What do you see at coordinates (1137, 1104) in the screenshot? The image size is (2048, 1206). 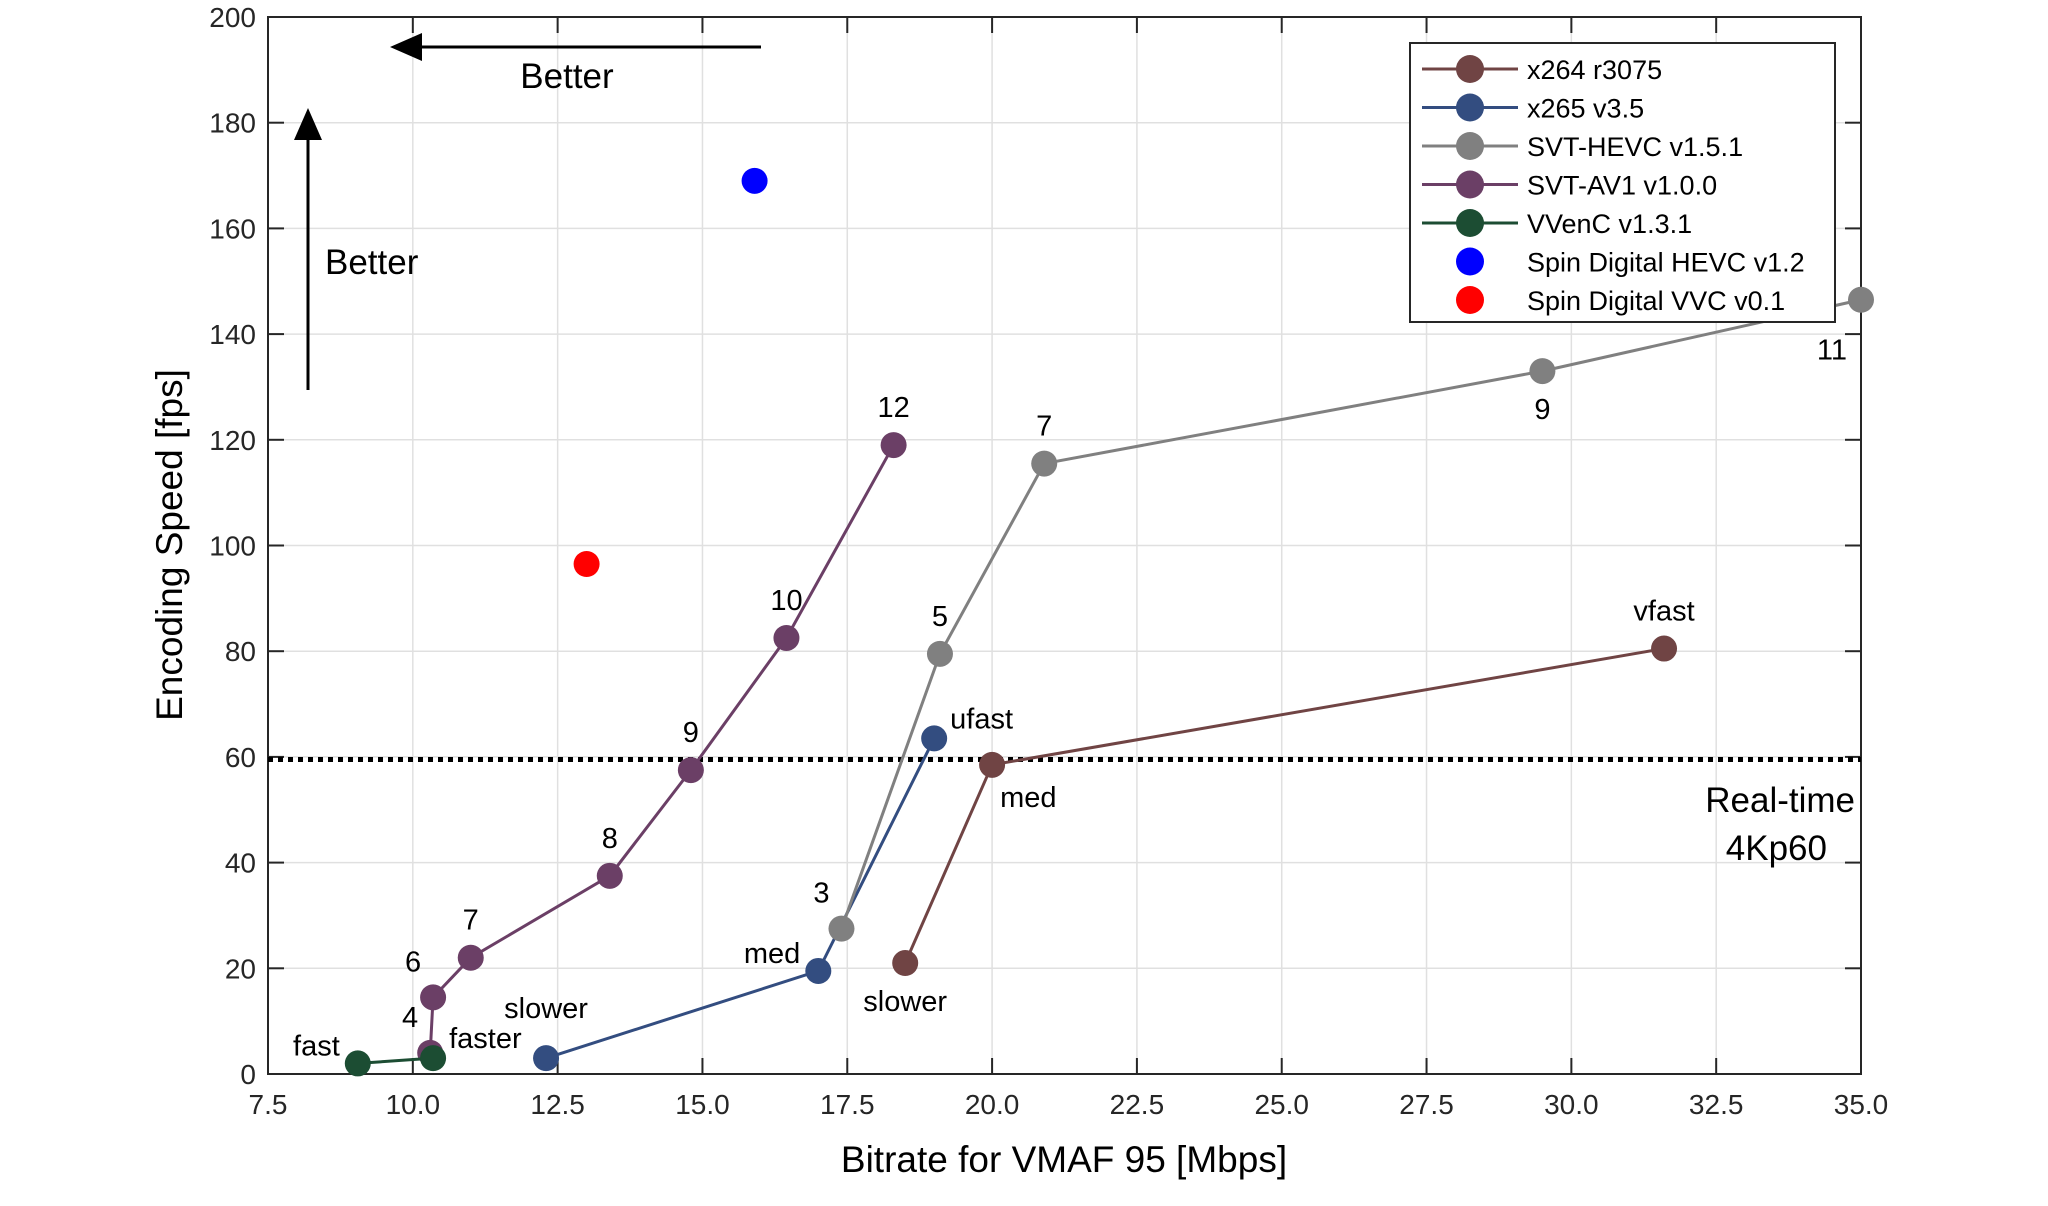 I see `x-tick-label: 22.5` at bounding box center [1137, 1104].